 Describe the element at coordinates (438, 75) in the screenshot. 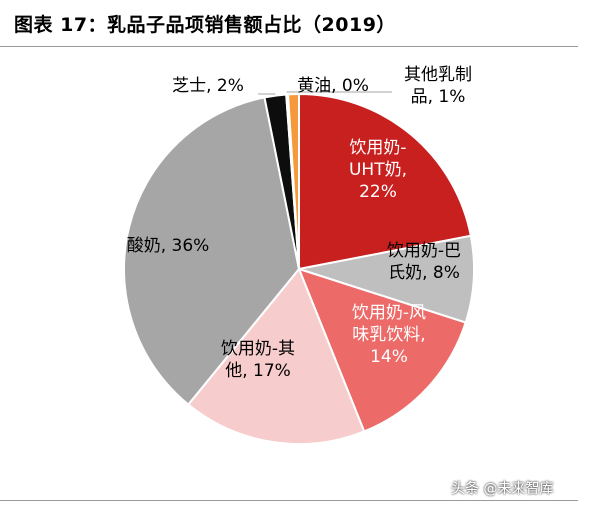

I see `slice-label-line: 其他乳制` at that location.